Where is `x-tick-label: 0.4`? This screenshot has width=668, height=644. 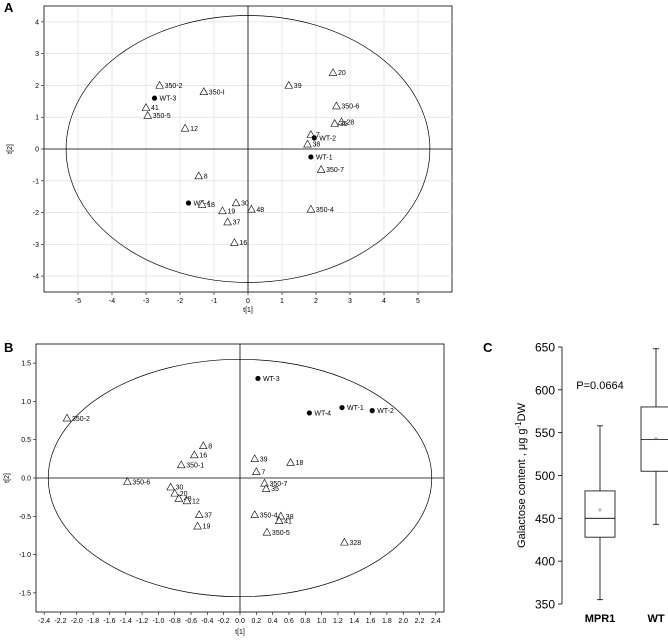 x-tick-label: 0.4 is located at coordinates (273, 621).